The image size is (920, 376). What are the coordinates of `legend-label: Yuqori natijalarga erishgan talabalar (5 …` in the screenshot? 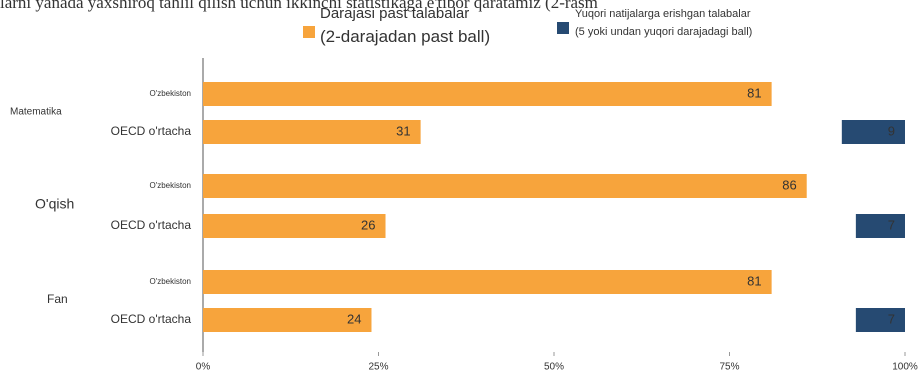 It's located at (663, 23).